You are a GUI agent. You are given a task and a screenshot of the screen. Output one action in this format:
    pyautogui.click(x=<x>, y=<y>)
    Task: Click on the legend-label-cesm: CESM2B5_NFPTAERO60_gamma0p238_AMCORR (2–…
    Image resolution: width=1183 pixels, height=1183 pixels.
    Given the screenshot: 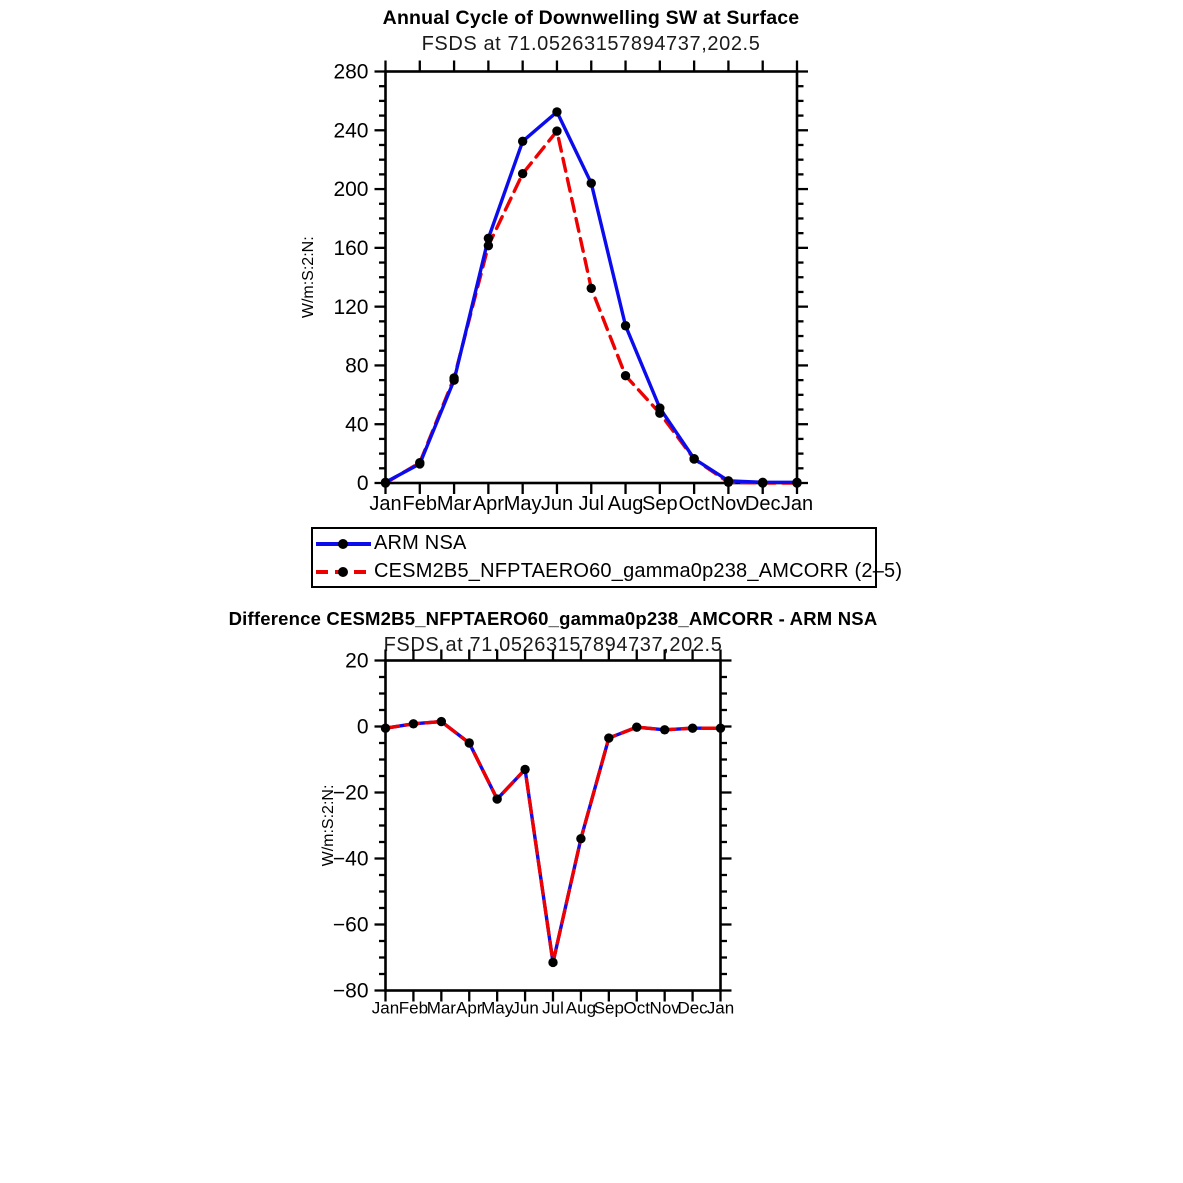 What is the action you would take?
    pyautogui.click(x=638, y=571)
    